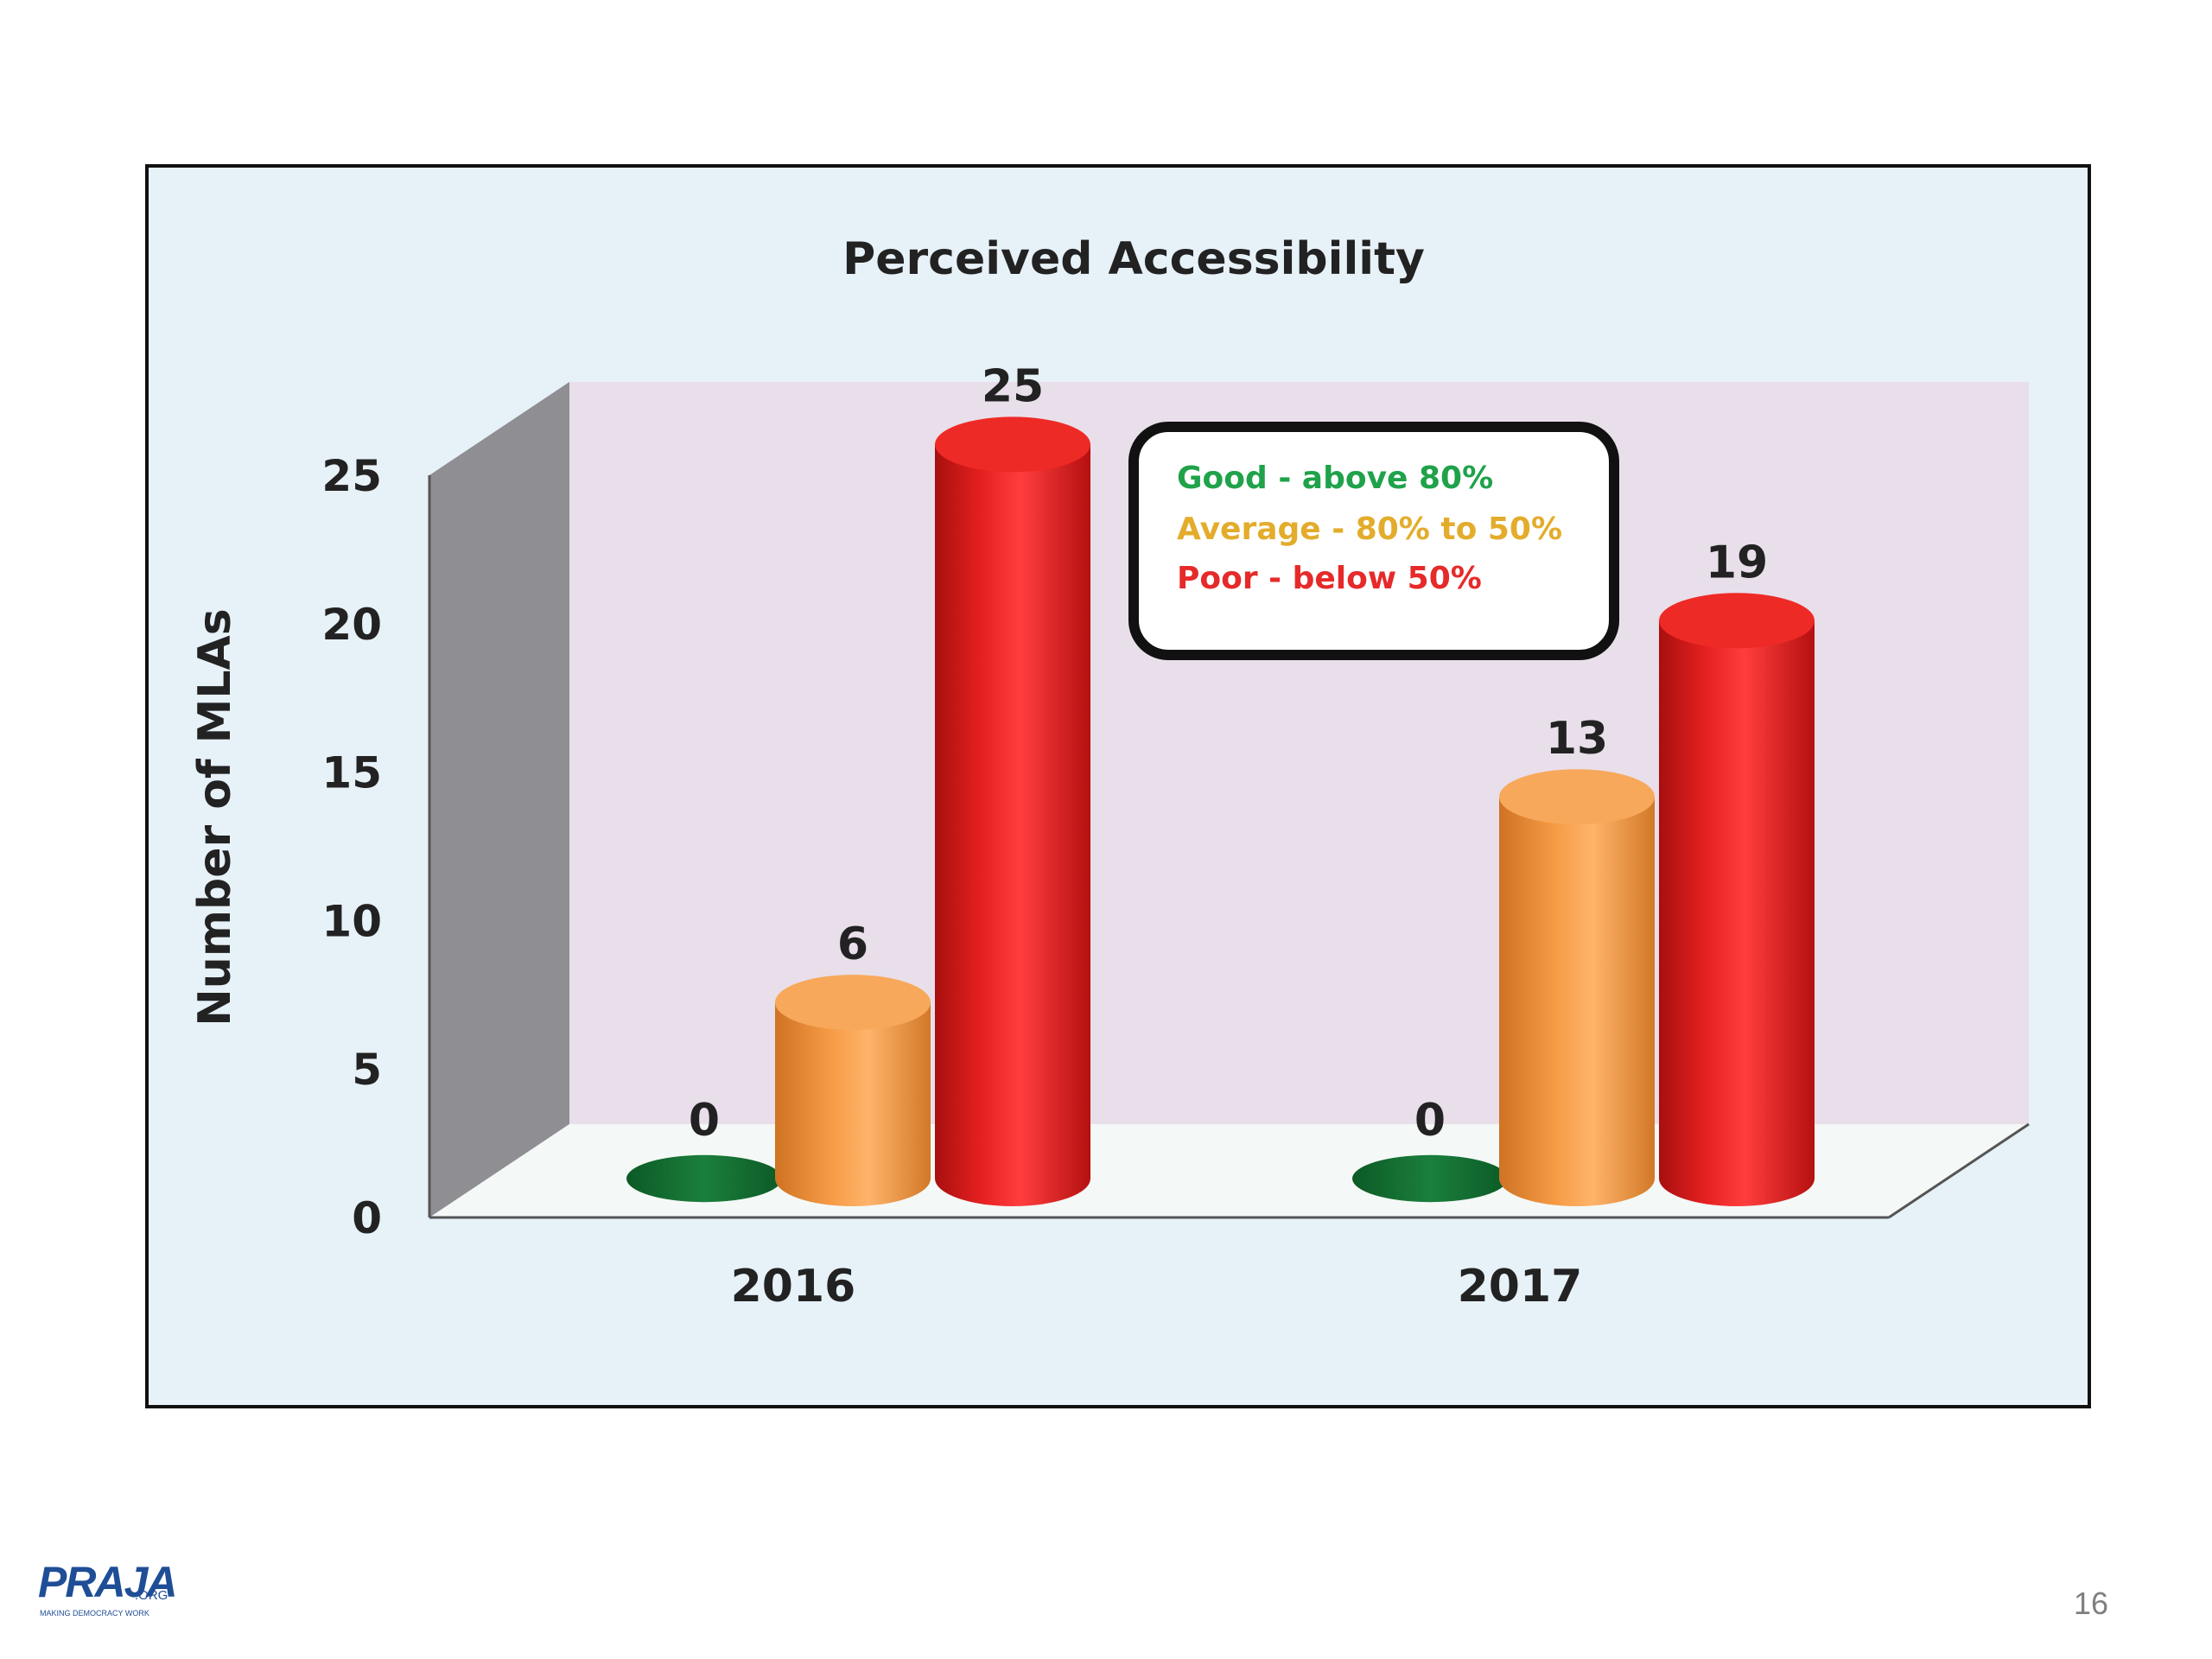 The image size is (2212, 1659). What do you see at coordinates (1737, 562) in the screenshot?
I see `data-label: 19` at bounding box center [1737, 562].